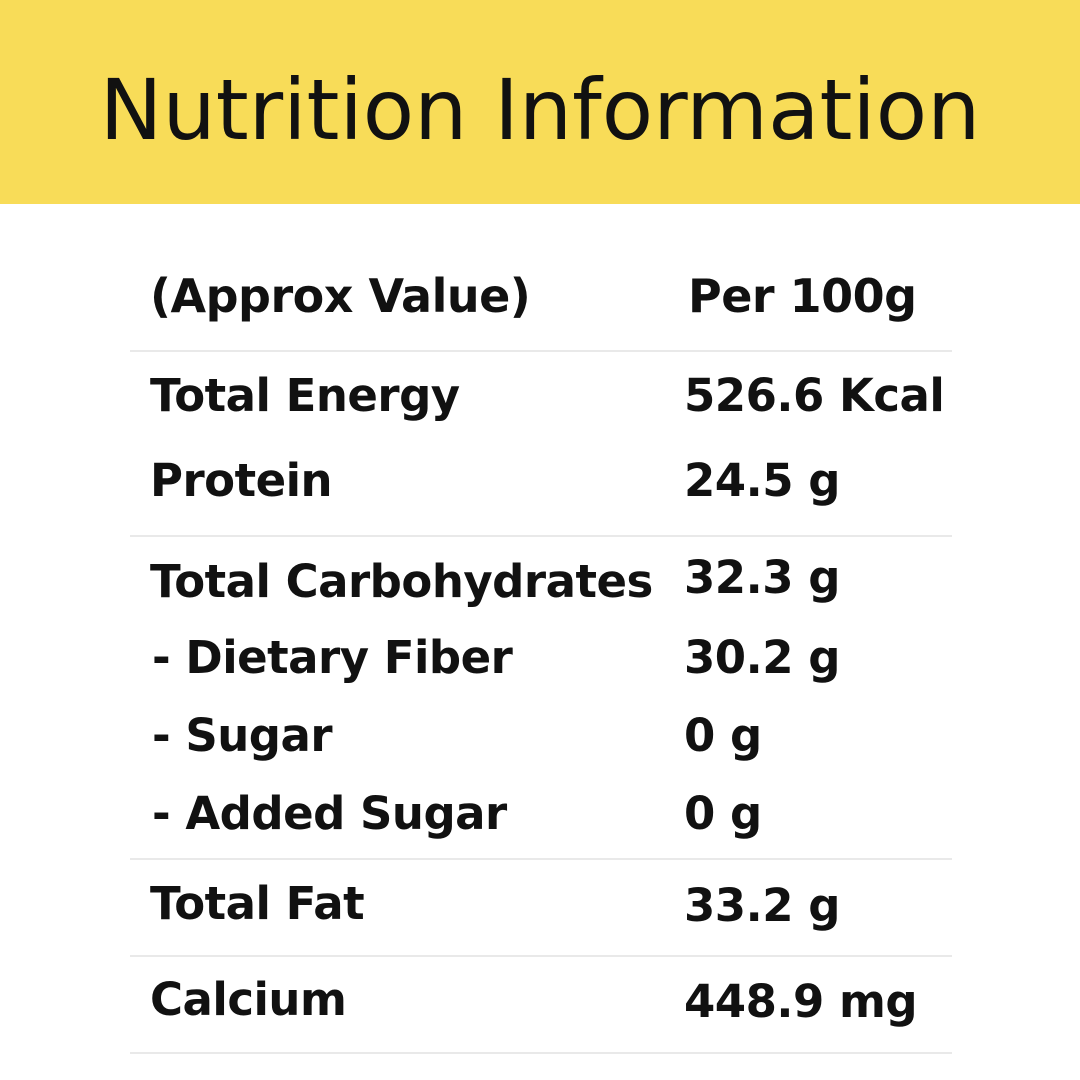 The image size is (1080, 1080). I want to click on nutrient-label: Protein, so click(241, 480).